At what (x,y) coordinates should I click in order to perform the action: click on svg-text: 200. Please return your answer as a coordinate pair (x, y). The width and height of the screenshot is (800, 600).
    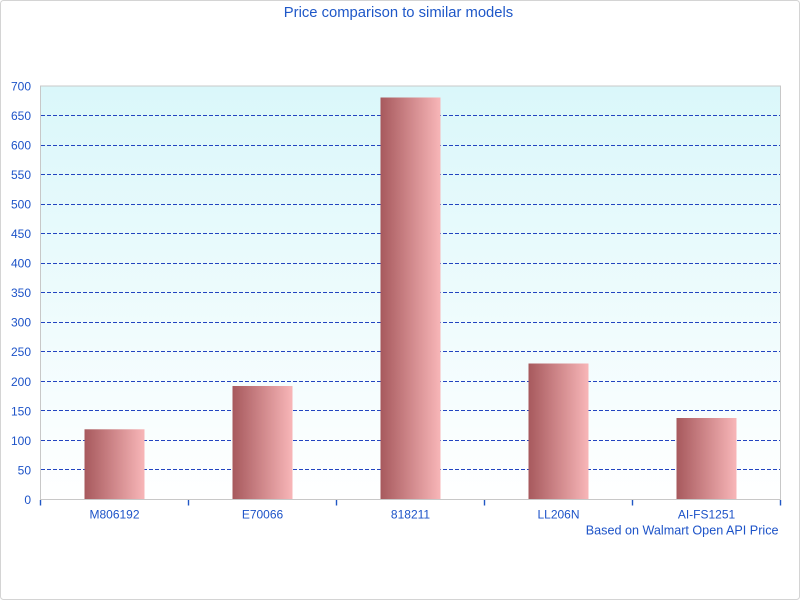
    Looking at the image, I should click on (21, 382).